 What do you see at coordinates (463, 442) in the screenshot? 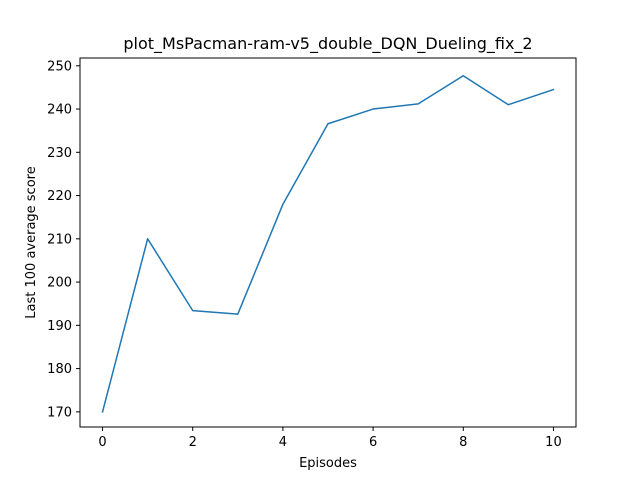
I see `x-tick-label: 8` at bounding box center [463, 442].